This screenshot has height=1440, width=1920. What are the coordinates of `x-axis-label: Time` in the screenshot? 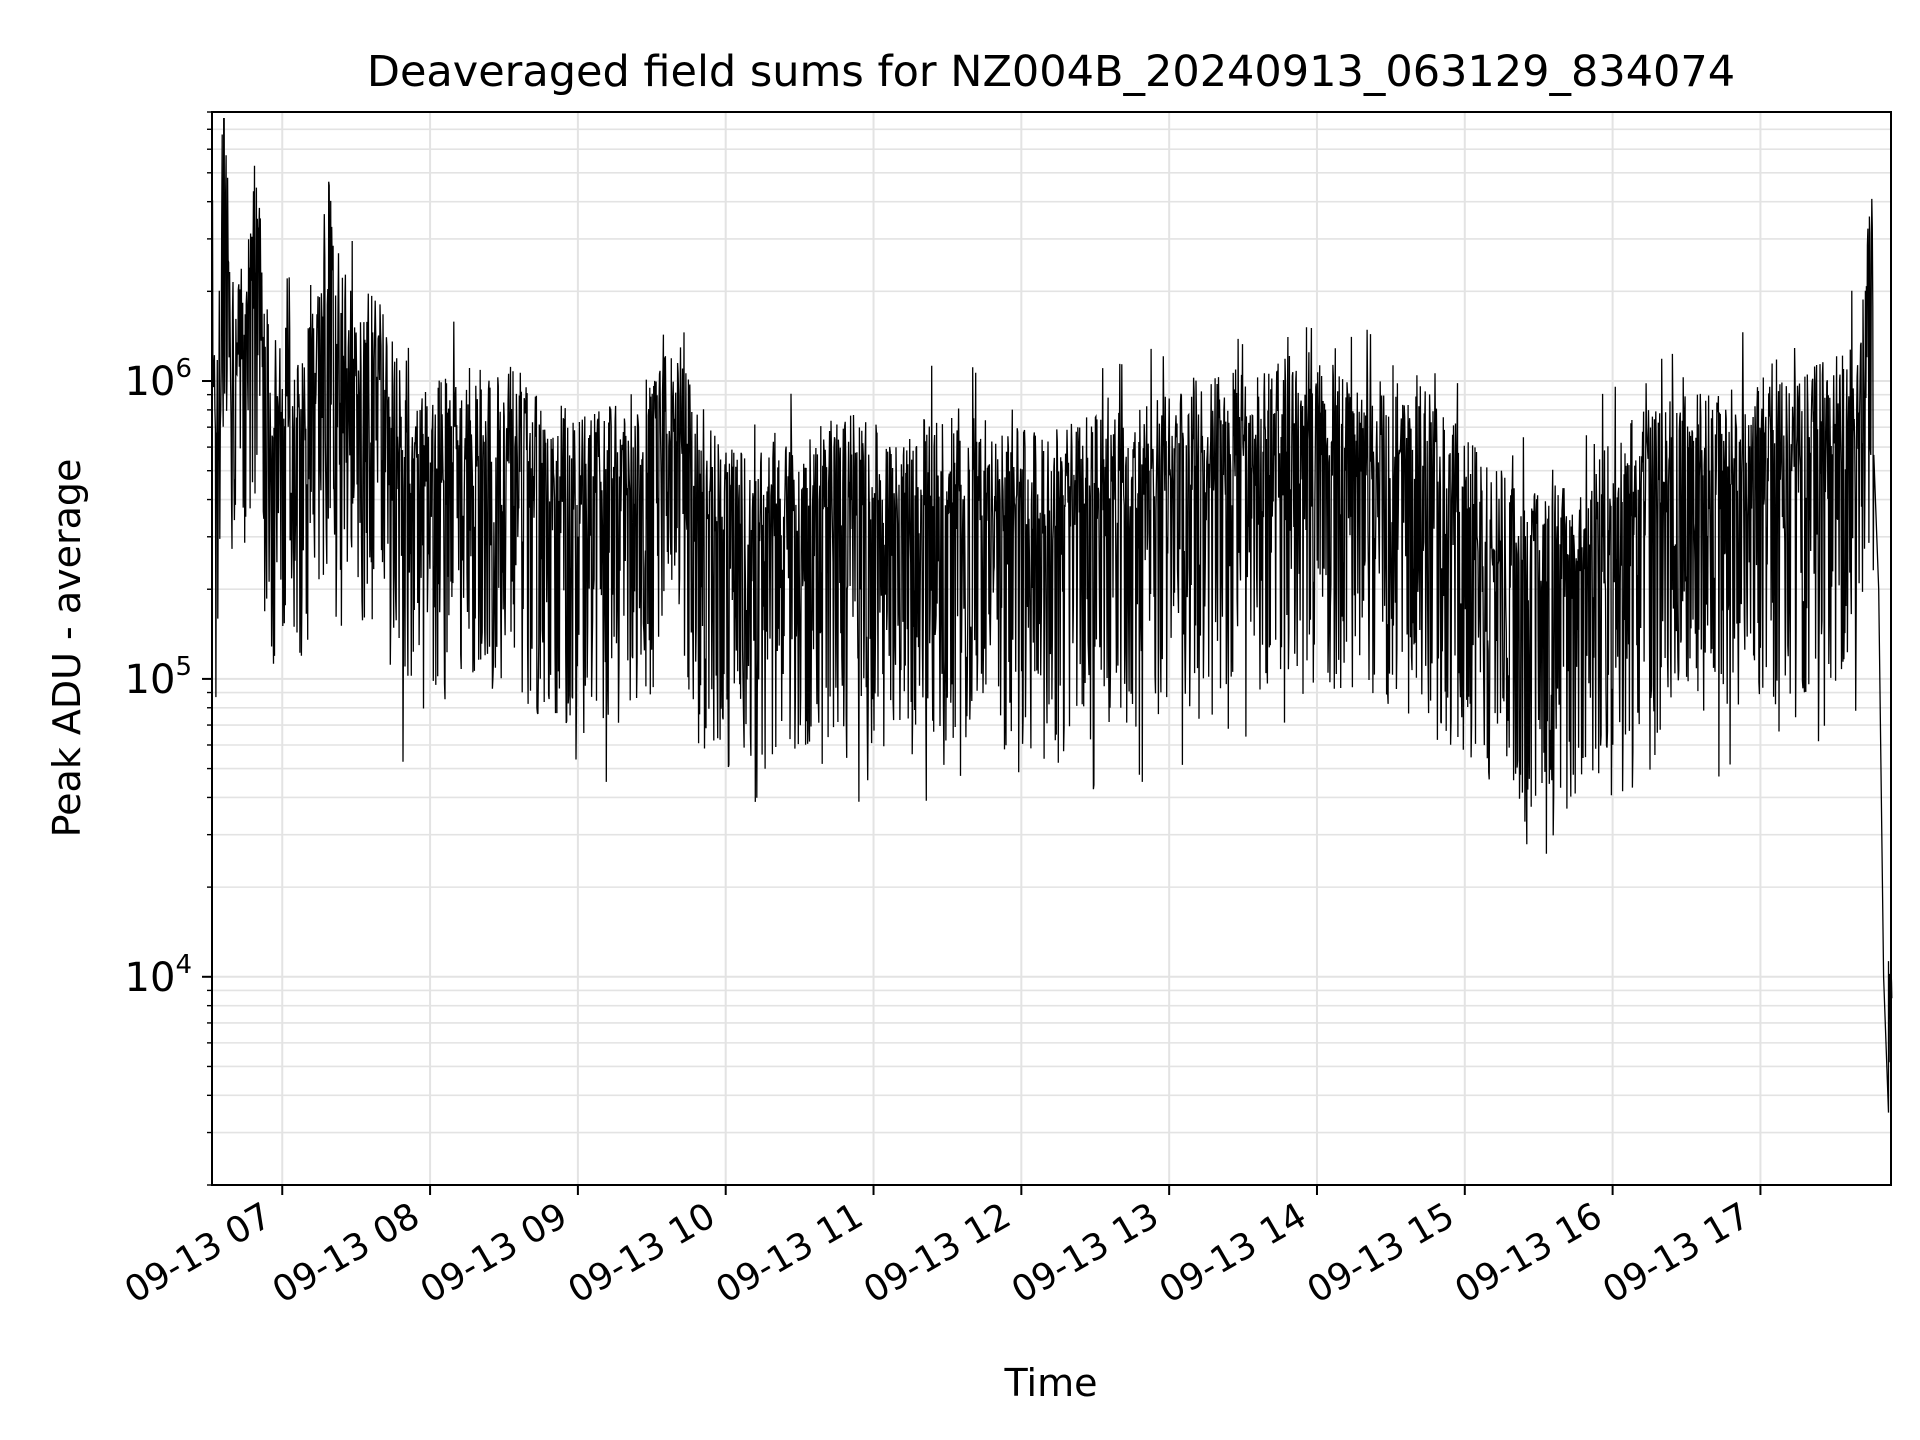 It's located at (1051, 1383).